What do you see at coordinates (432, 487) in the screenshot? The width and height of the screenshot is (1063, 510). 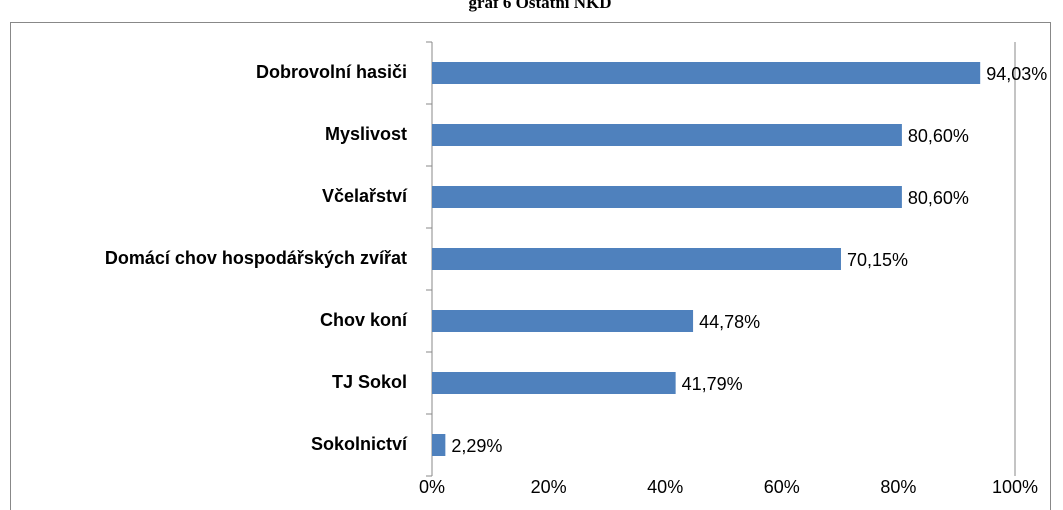 I see `x-tick-label: 0%` at bounding box center [432, 487].